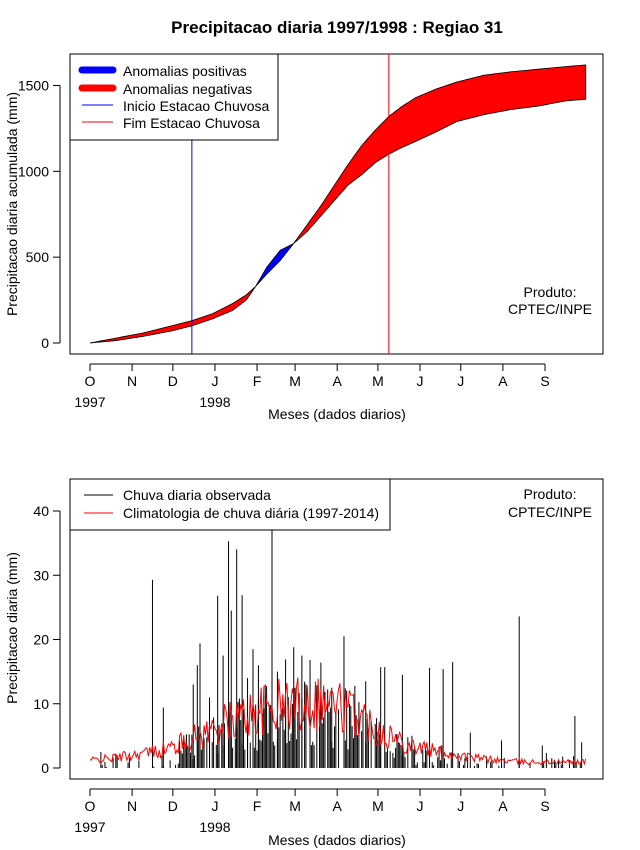  Describe the element at coordinates (33, 86) in the screenshot. I see `y-tick-label: 1500` at that location.